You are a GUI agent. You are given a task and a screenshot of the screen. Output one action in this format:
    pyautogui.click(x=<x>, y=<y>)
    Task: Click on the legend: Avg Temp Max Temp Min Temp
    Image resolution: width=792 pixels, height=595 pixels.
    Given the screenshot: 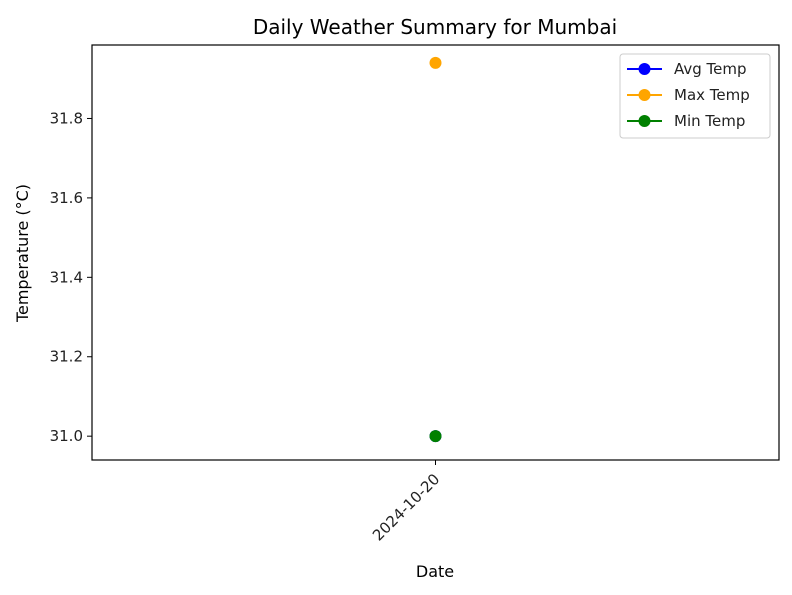 What is the action you would take?
    pyautogui.click(x=695, y=96)
    